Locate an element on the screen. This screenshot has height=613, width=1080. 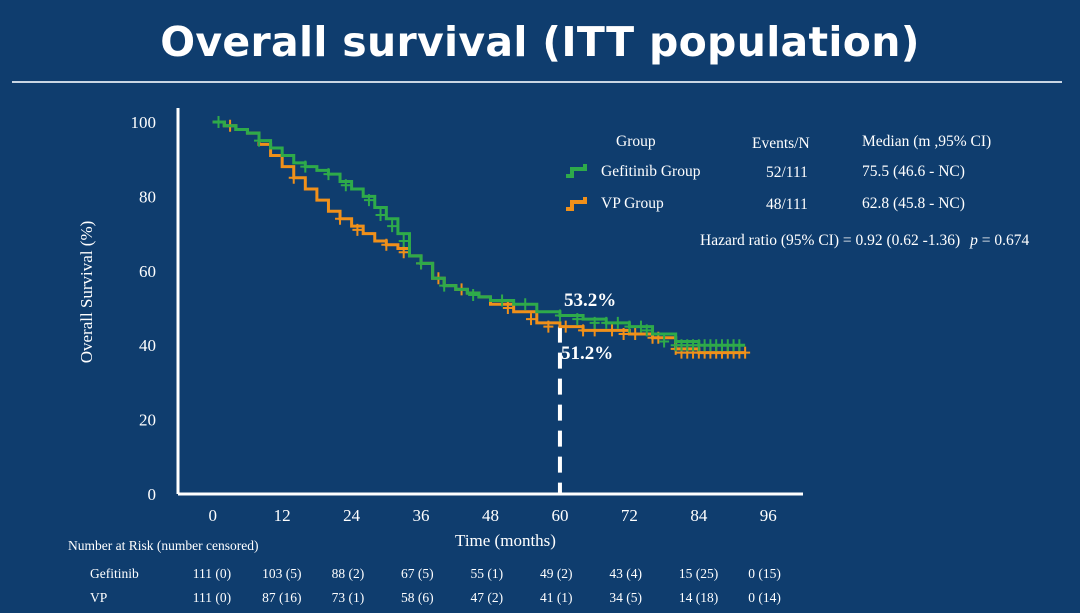
legend-gefitinib-swatch is located at coordinates (576, 171).